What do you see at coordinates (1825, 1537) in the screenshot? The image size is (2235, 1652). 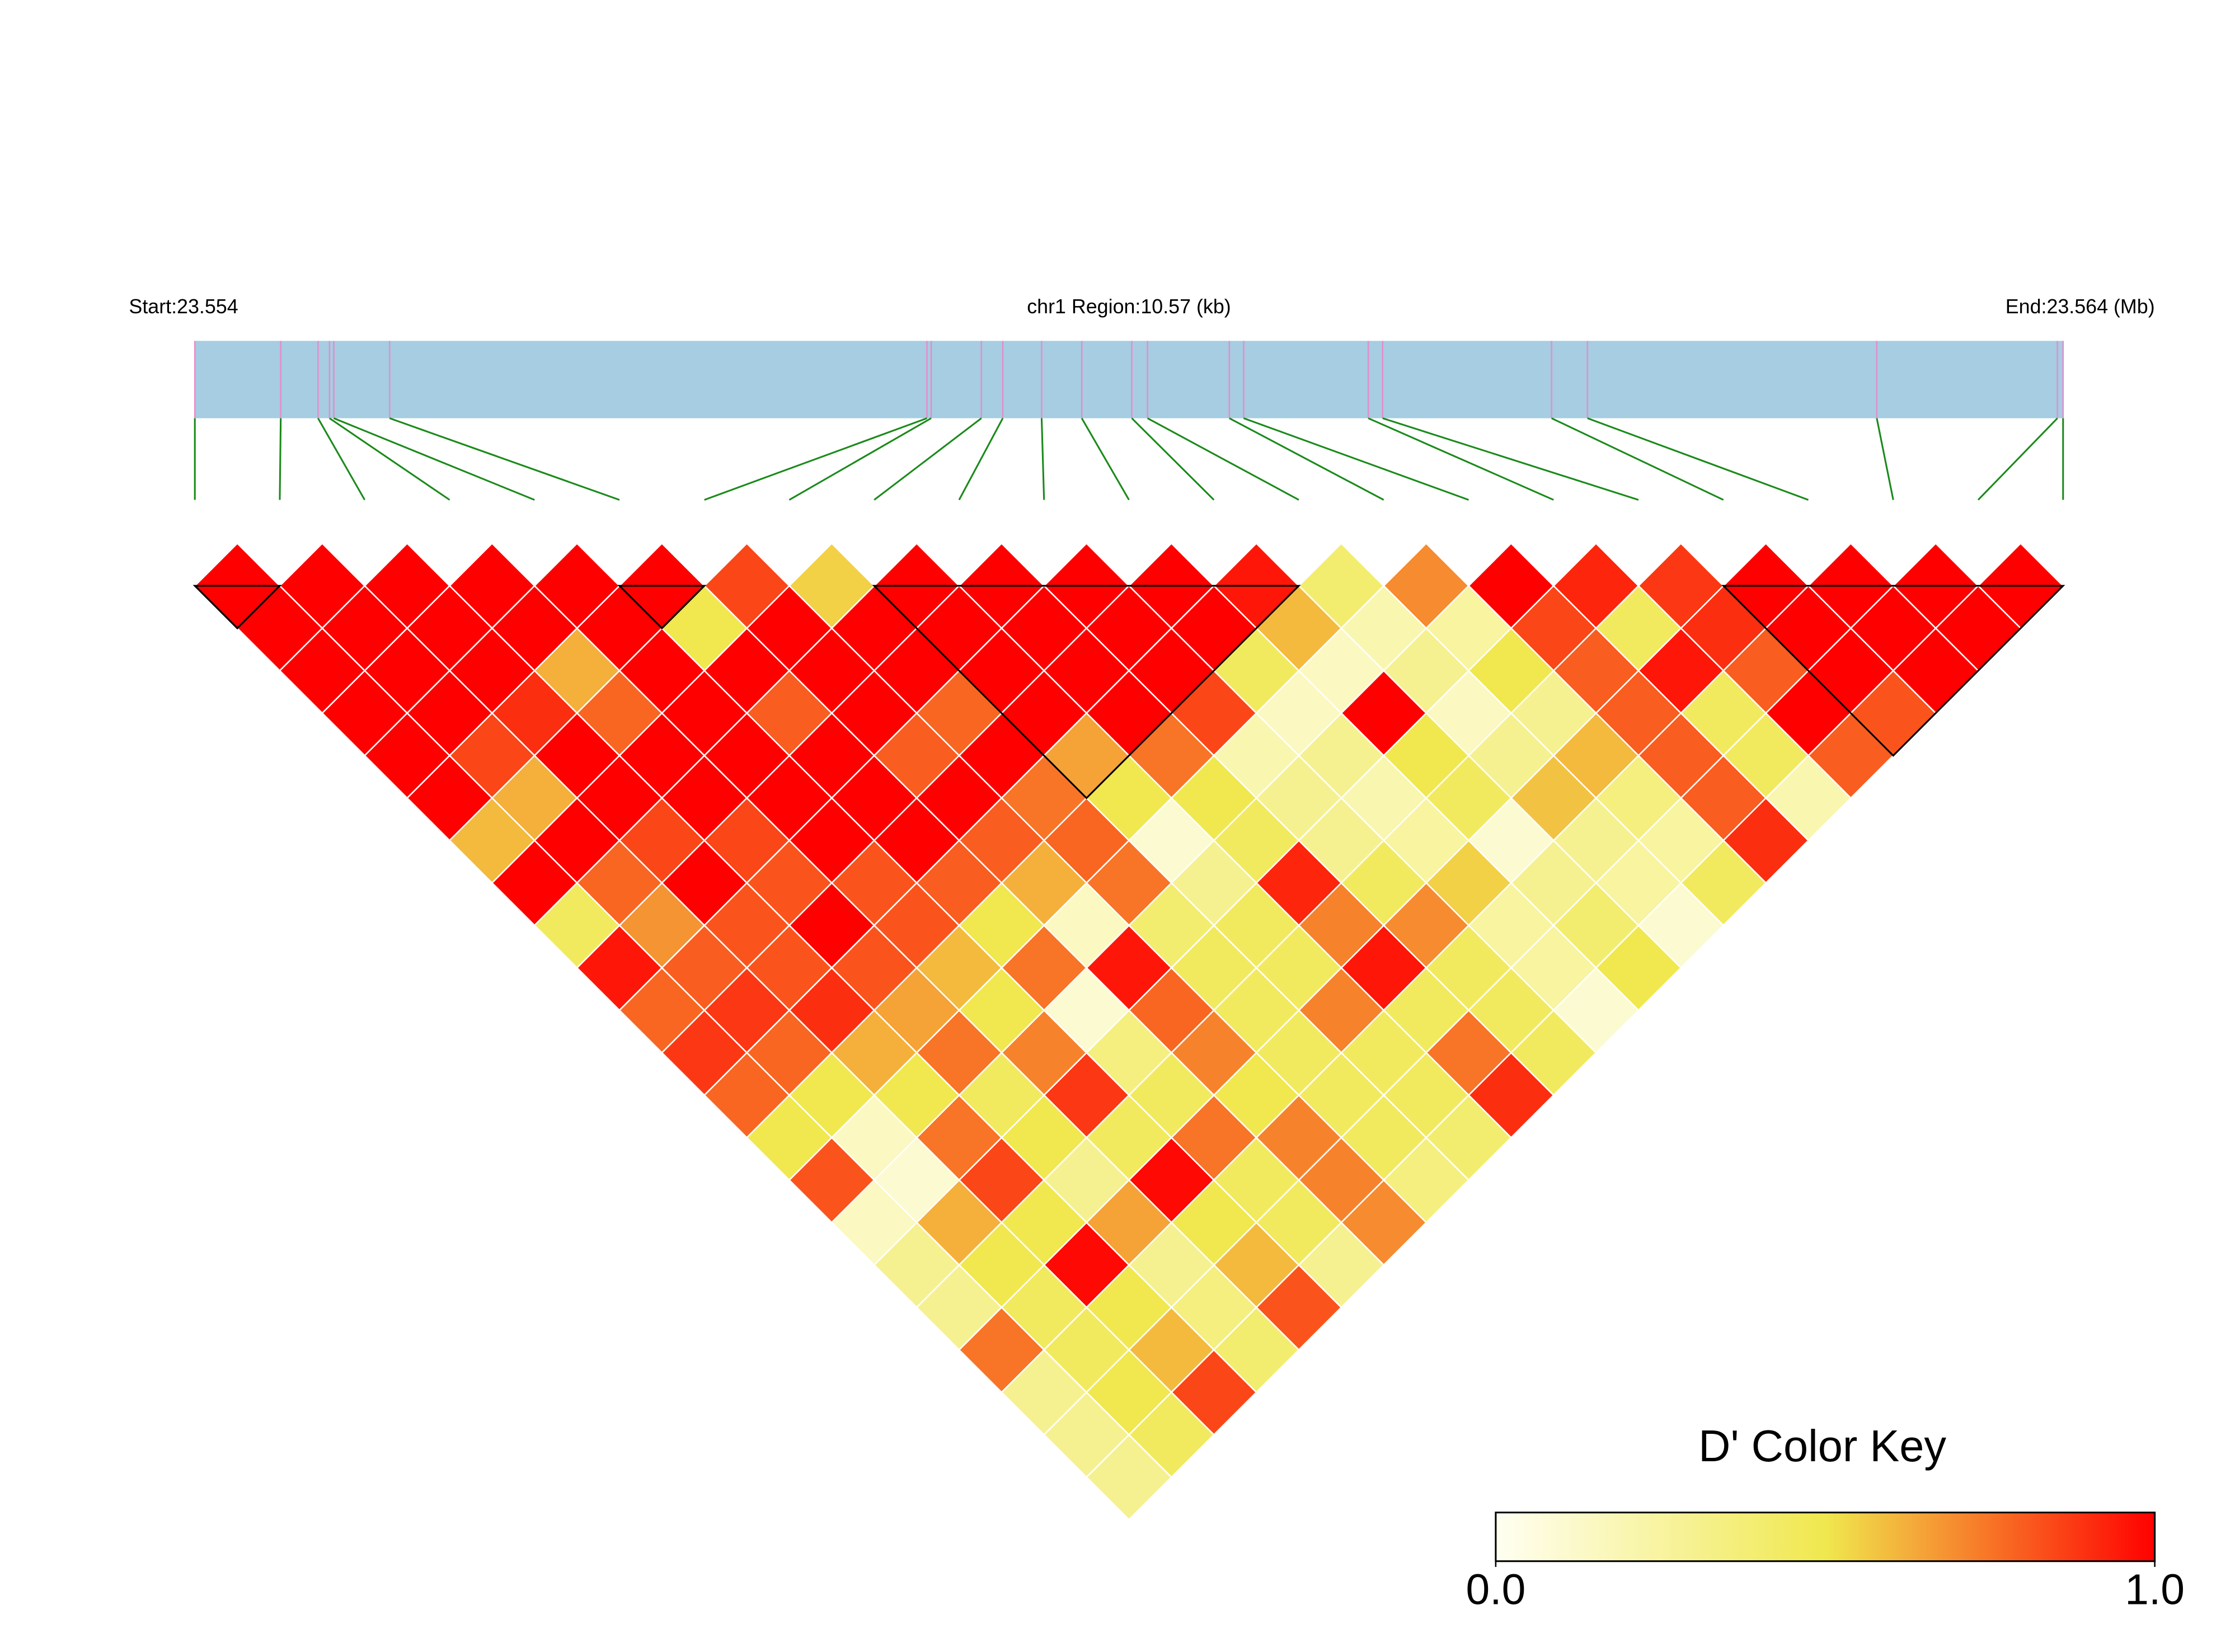 I see `color-key` at bounding box center [1825, 1537].